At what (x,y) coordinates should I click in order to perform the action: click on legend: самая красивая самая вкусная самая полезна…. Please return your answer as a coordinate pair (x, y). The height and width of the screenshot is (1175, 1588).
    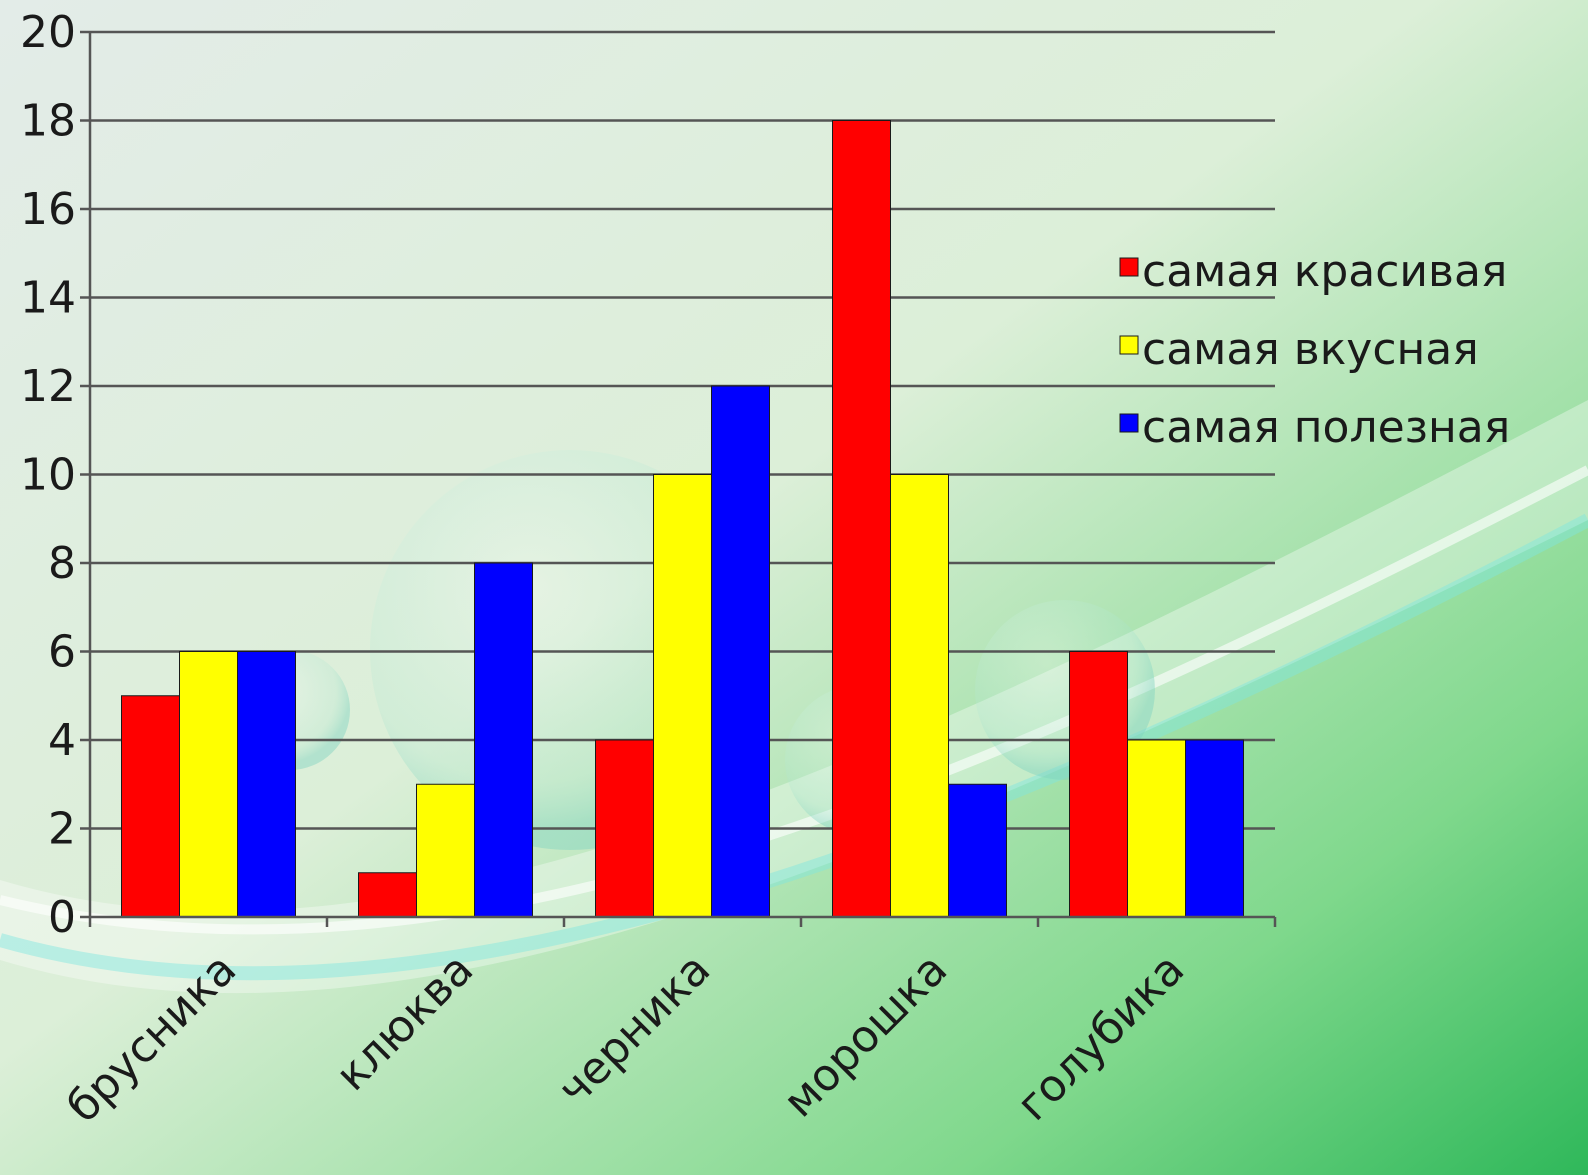
    Looking at the image, I should click on (1314, 349).